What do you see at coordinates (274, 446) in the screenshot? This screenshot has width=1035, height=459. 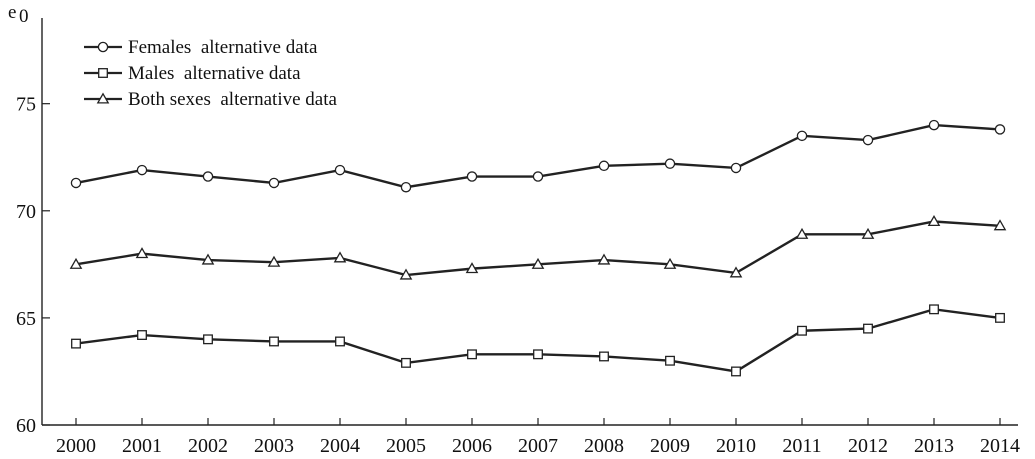 I see `x-tick-label: 2003` at bounding box center [274, 446].